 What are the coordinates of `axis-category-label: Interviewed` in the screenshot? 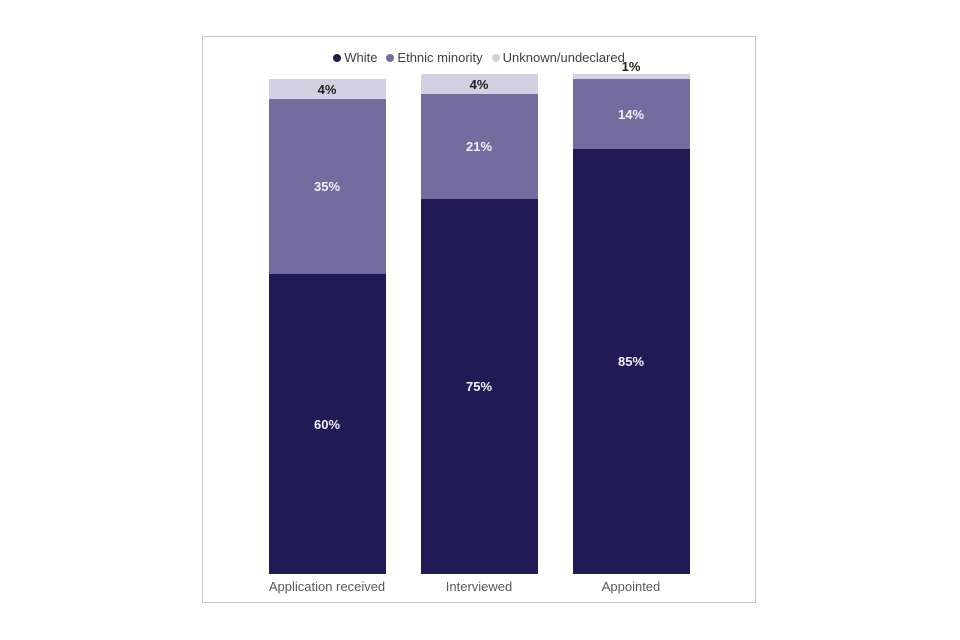 It's located at (479, 586).